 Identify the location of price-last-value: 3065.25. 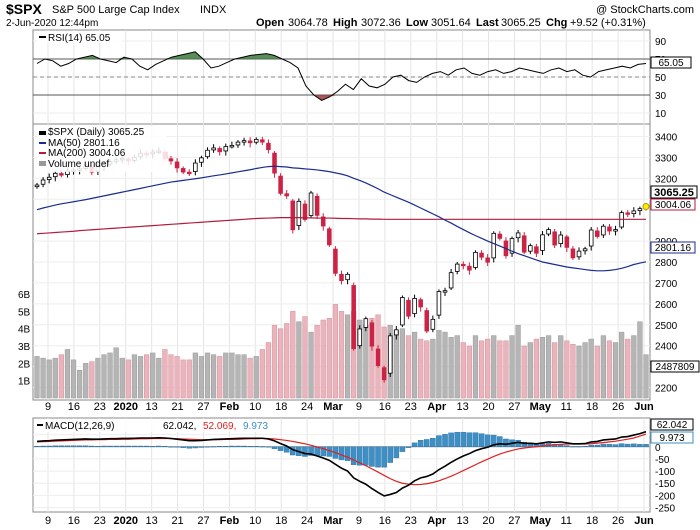
(674, 193).